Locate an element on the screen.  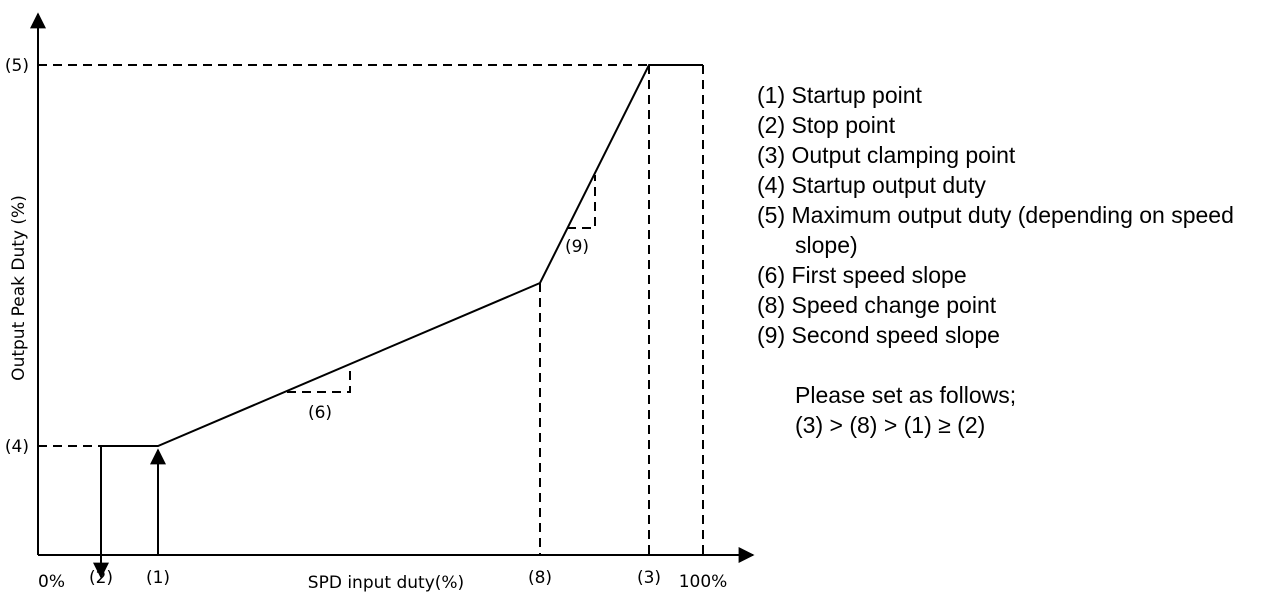
legend-item: (2) Stop point is located at coordinates (826, 125).